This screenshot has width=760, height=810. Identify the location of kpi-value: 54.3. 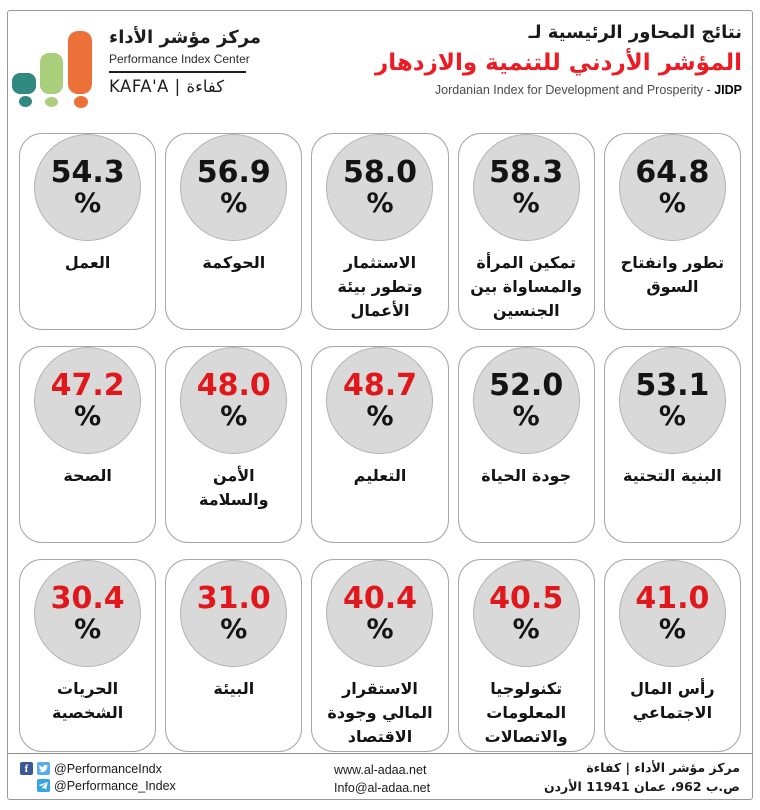
(87, 172).